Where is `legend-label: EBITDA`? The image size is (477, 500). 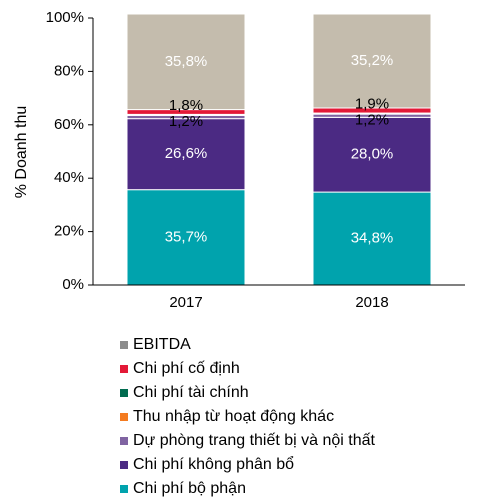 legend-label: EBITDA is located at coordinates (162, 344).